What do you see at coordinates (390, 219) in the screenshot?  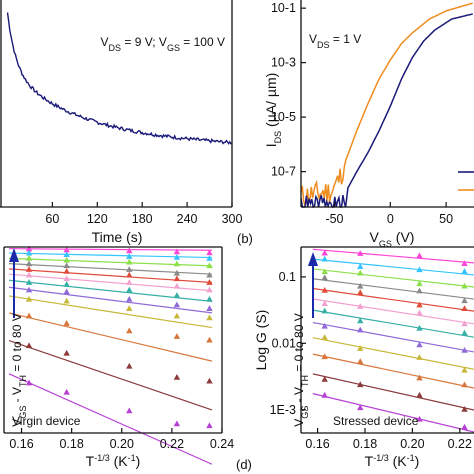 I see `x-tick-label: 0` at bounding box center [390, 219].